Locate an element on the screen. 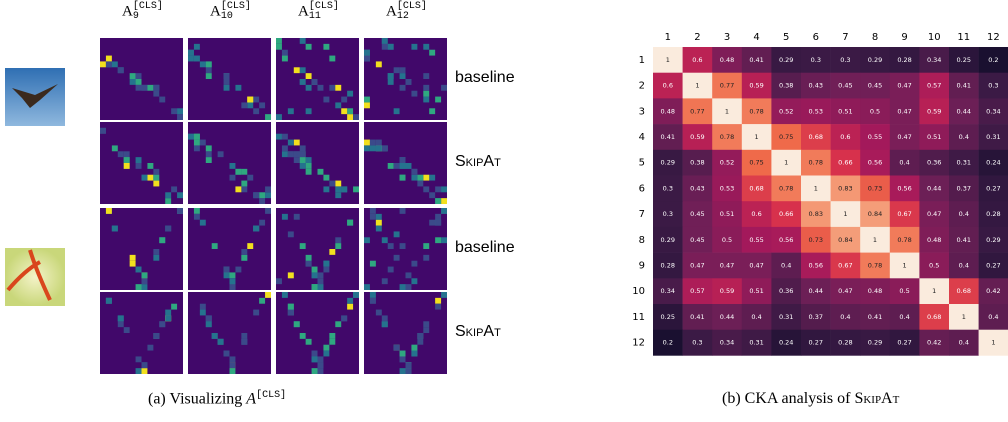 The width and height of the screenshot is (1008, 422). cell-label: 0.31 is located at coordinates (756, 343).